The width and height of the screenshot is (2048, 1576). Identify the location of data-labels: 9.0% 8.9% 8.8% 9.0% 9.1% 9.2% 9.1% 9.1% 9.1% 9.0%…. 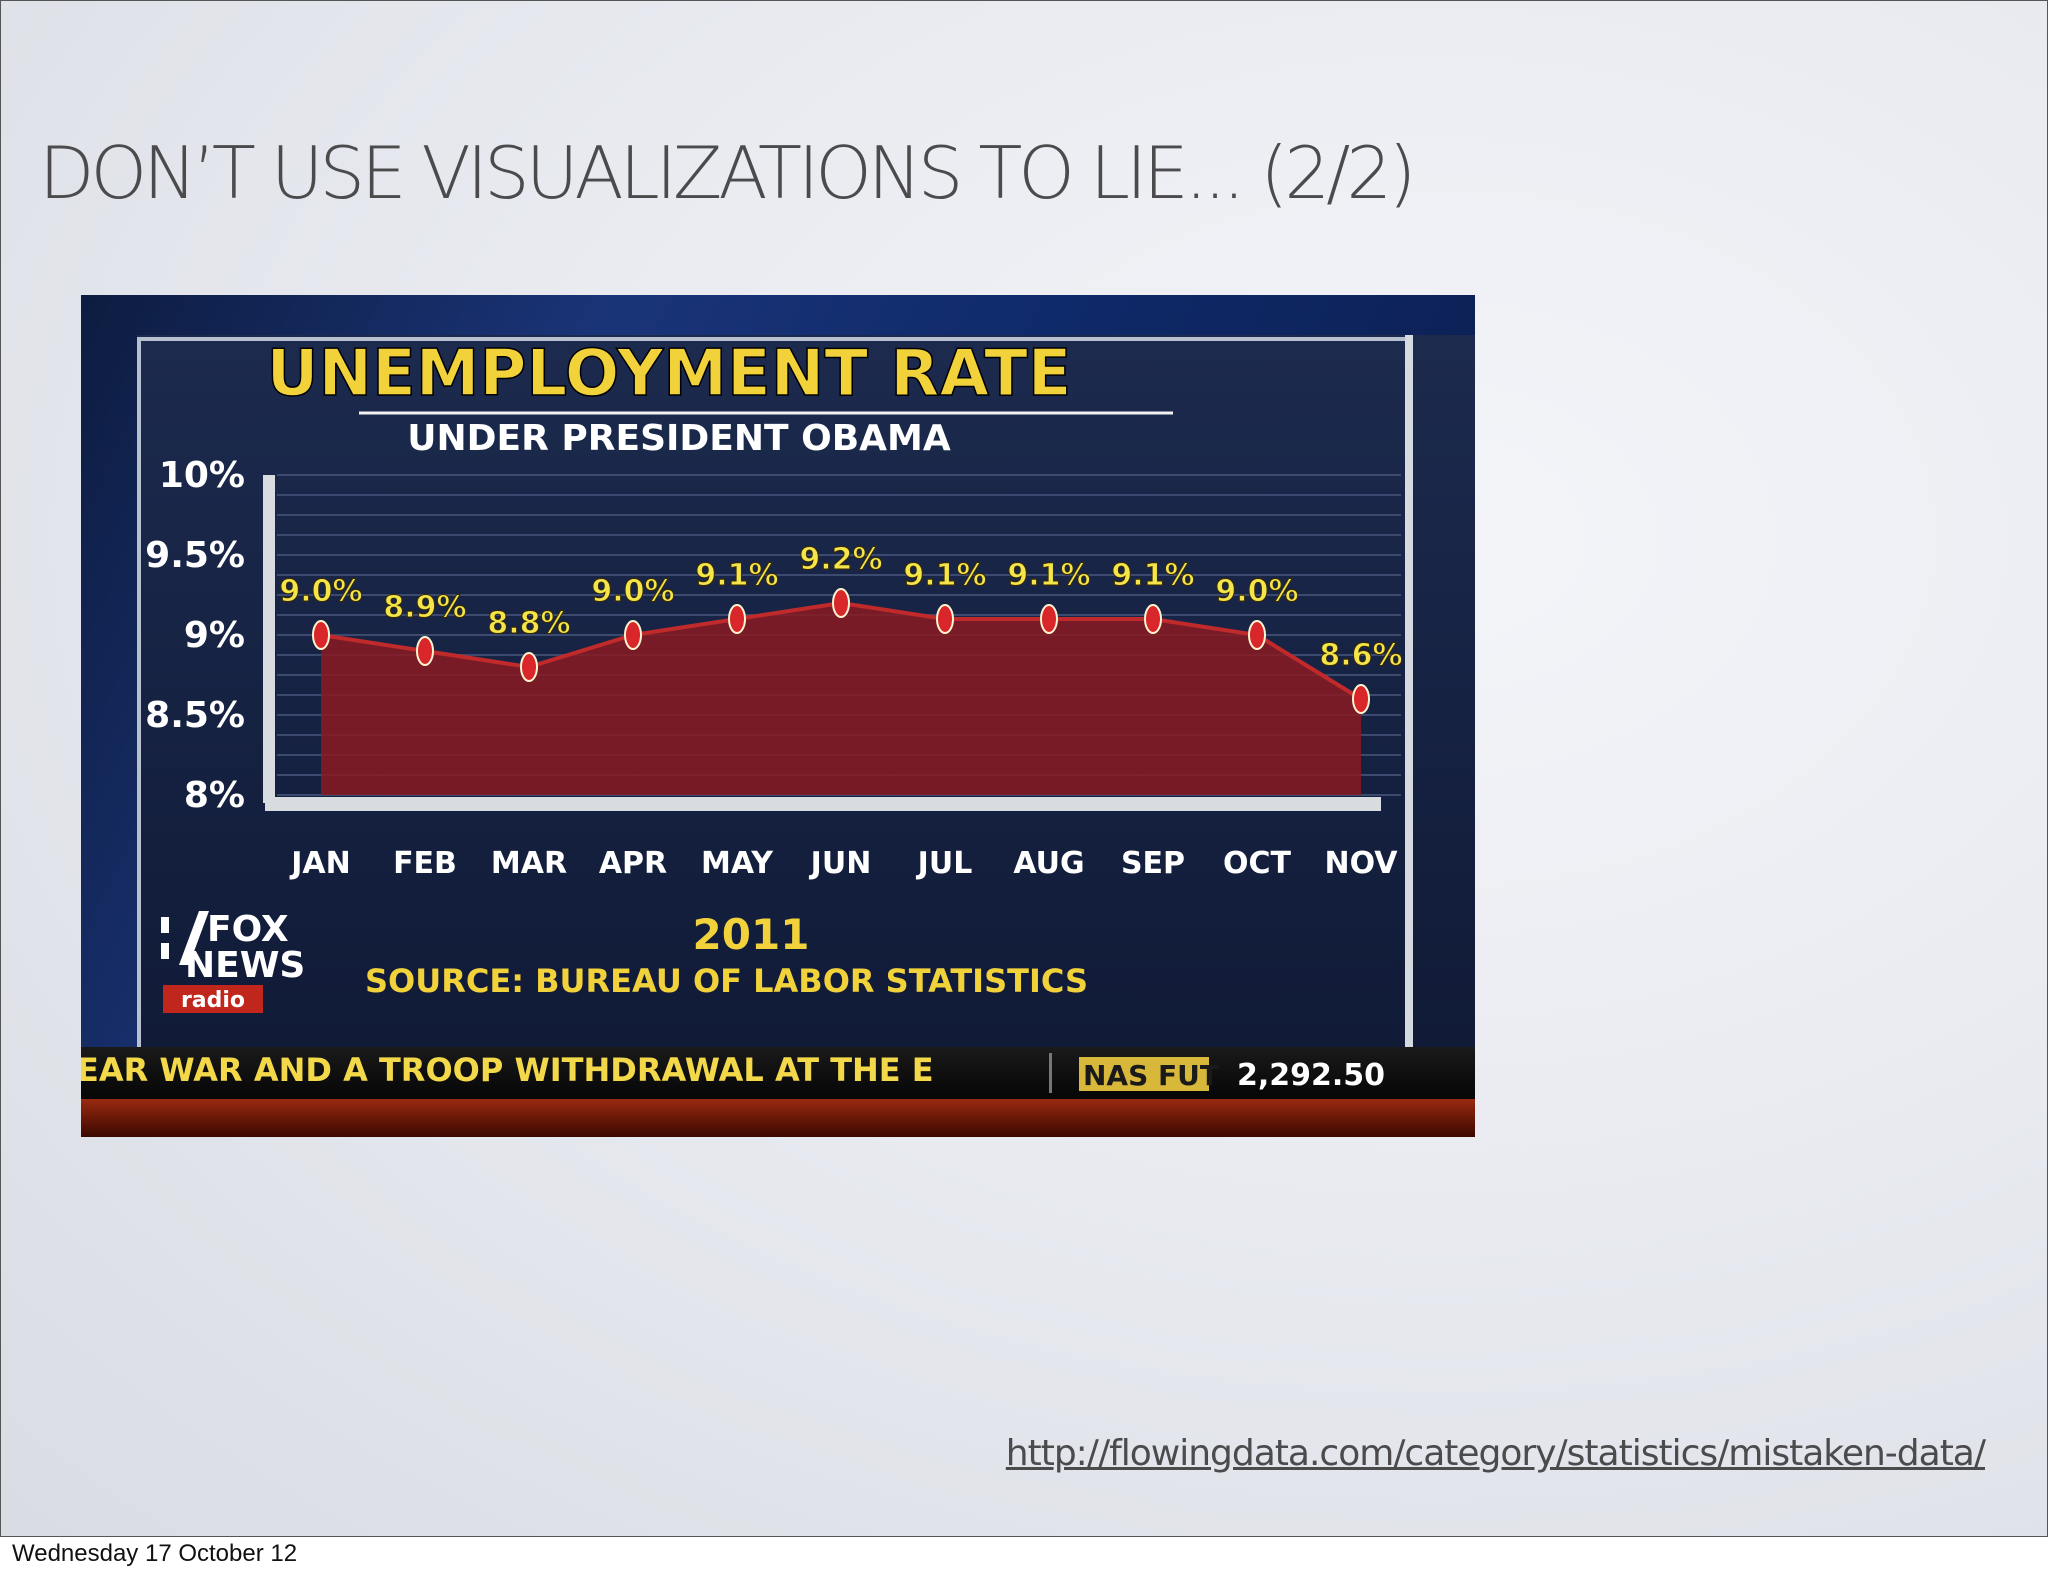
(841, 608).